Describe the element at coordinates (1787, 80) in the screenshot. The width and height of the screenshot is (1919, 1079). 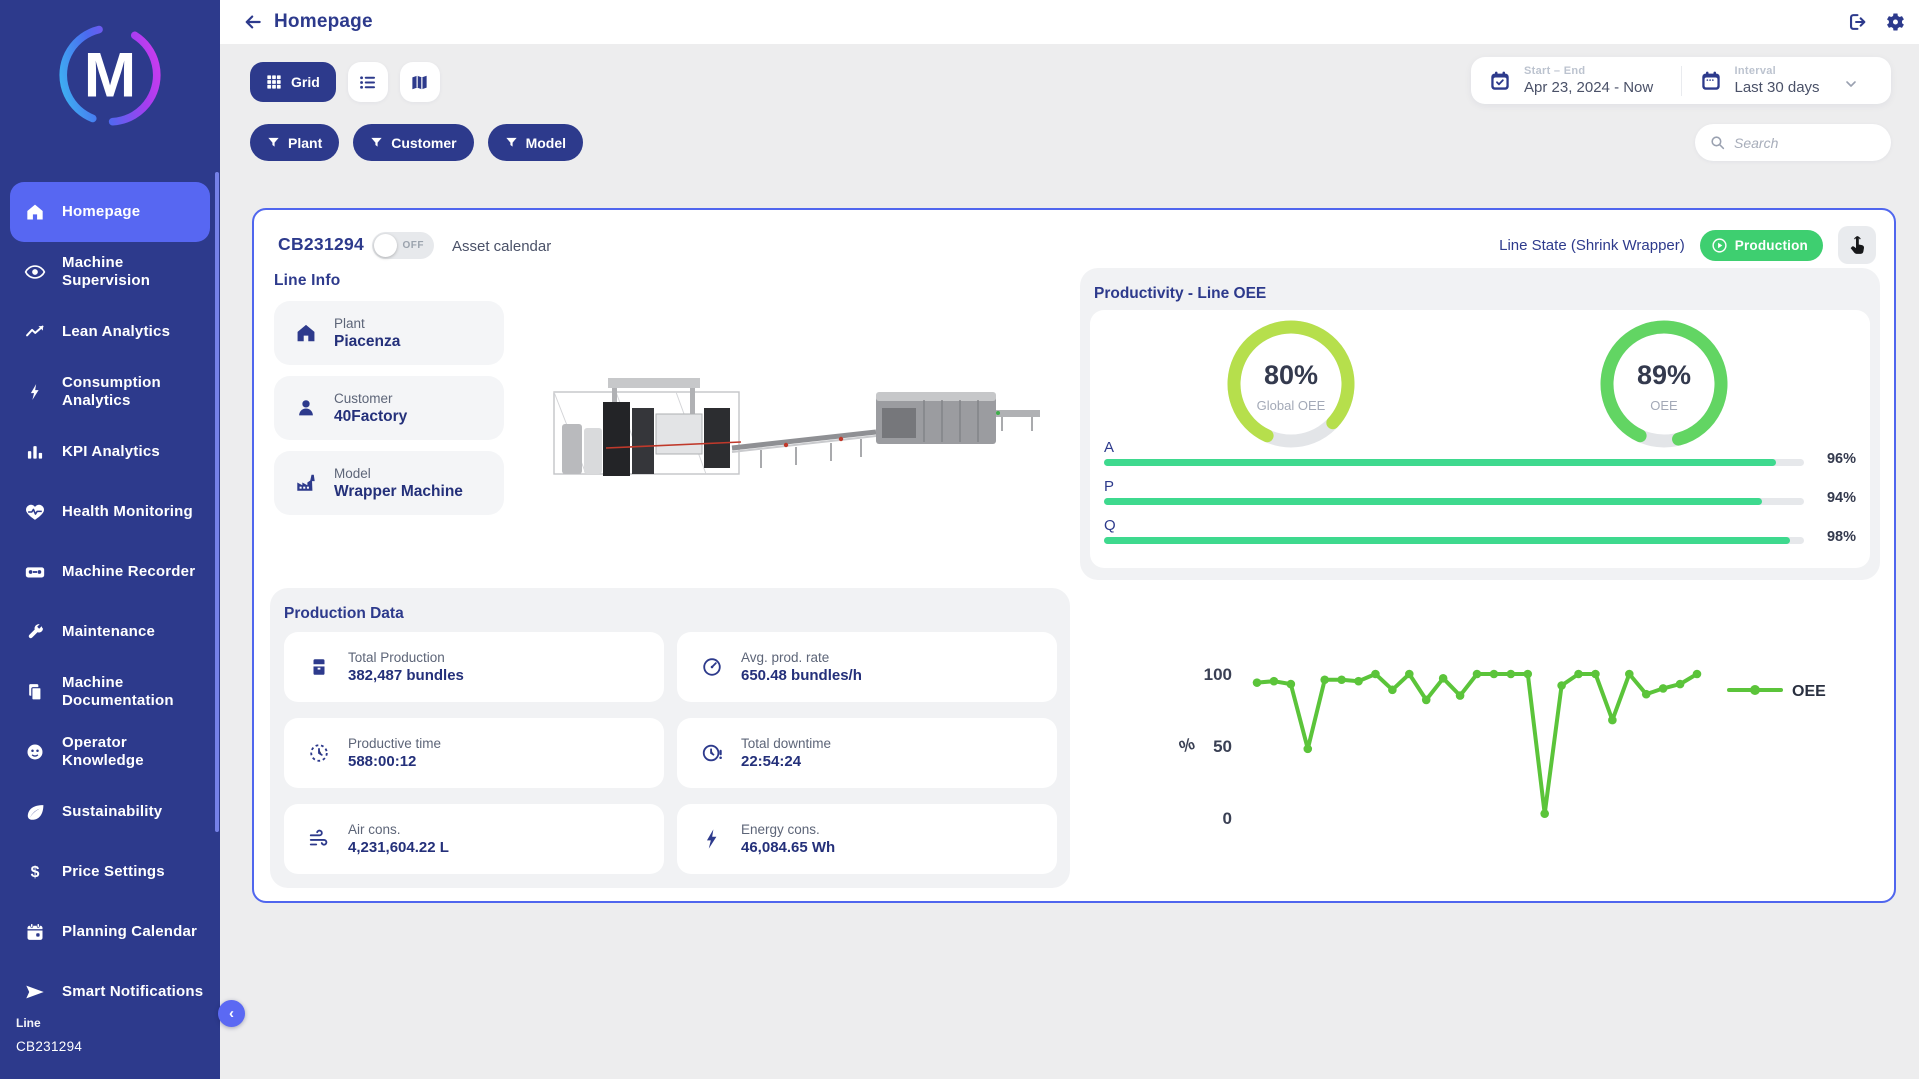
I see `interval-select: Interval Last 30 days` at that location.